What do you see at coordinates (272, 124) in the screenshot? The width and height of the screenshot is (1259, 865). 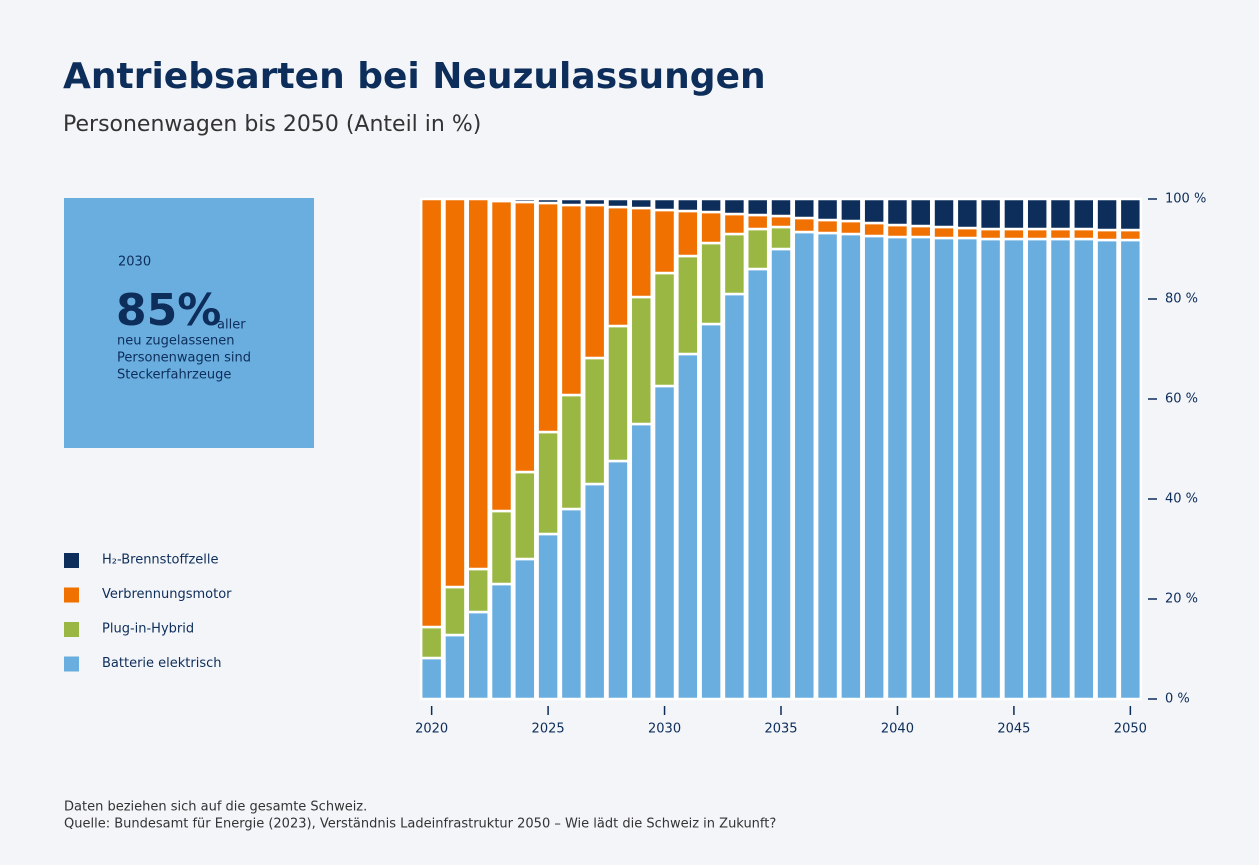 I see `chart-subtitle: Personenwagen bis 2050 (Anteil in %)` at bounding box center [272, 124].